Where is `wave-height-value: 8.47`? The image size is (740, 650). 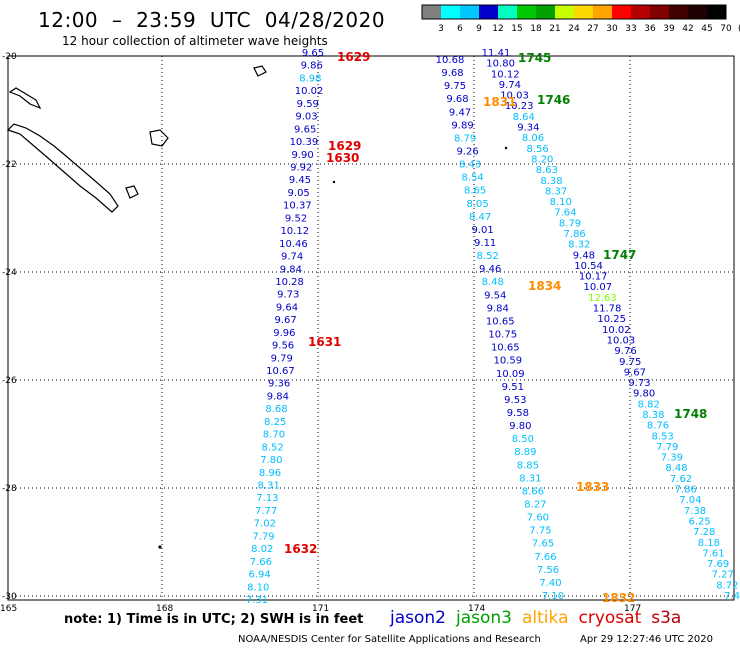 wave-height-value: 8.47 is located at coordinates (480, 217).